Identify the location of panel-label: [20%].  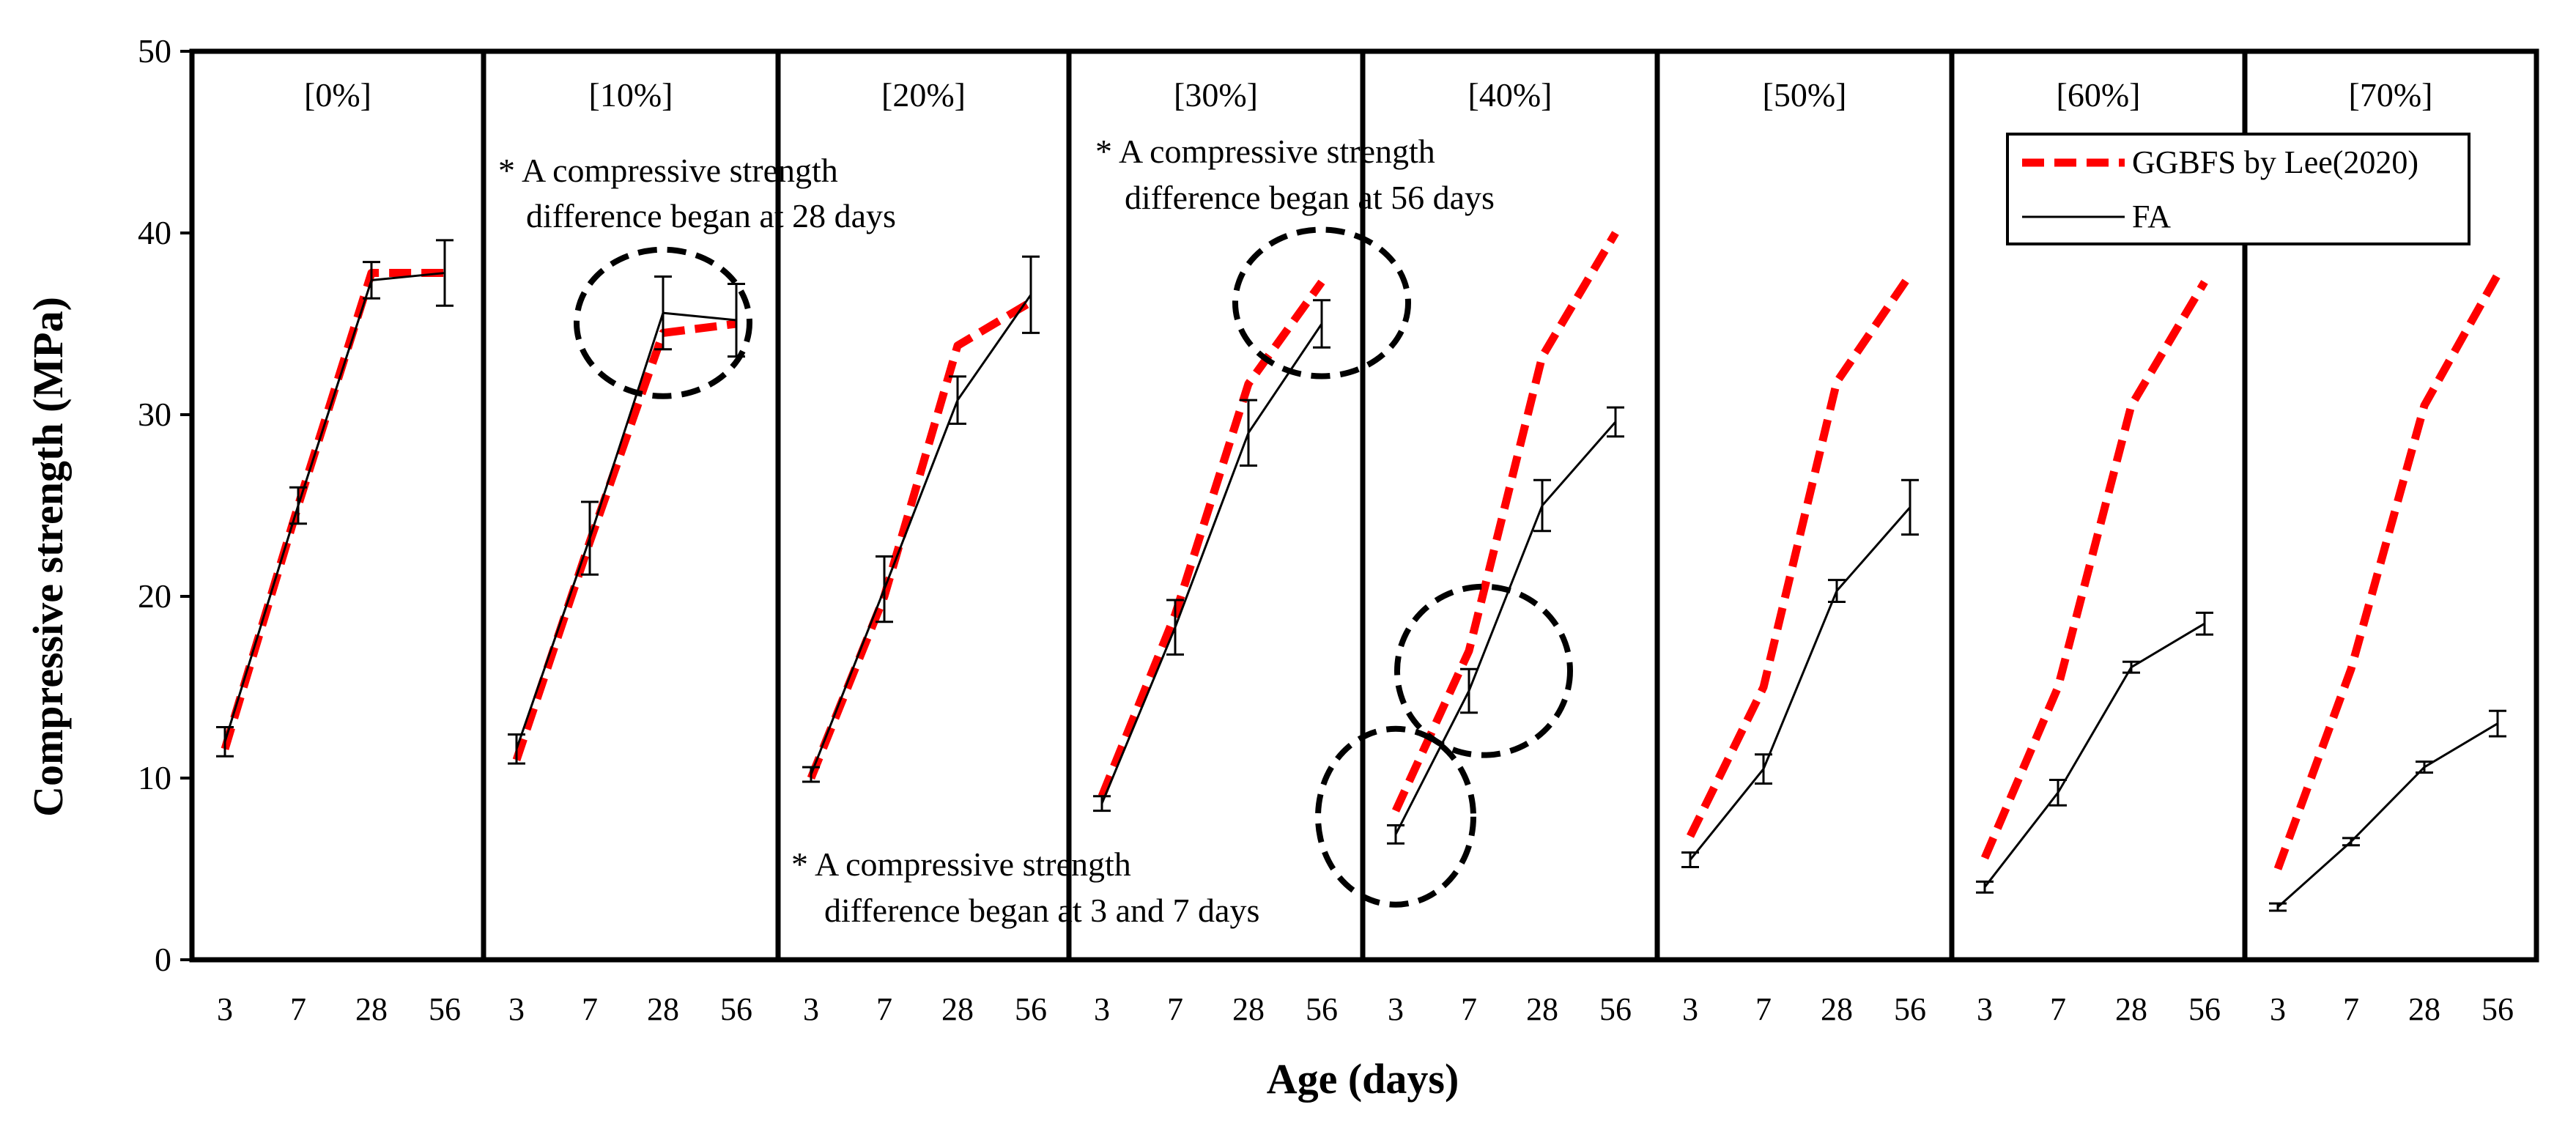
(923, 95).